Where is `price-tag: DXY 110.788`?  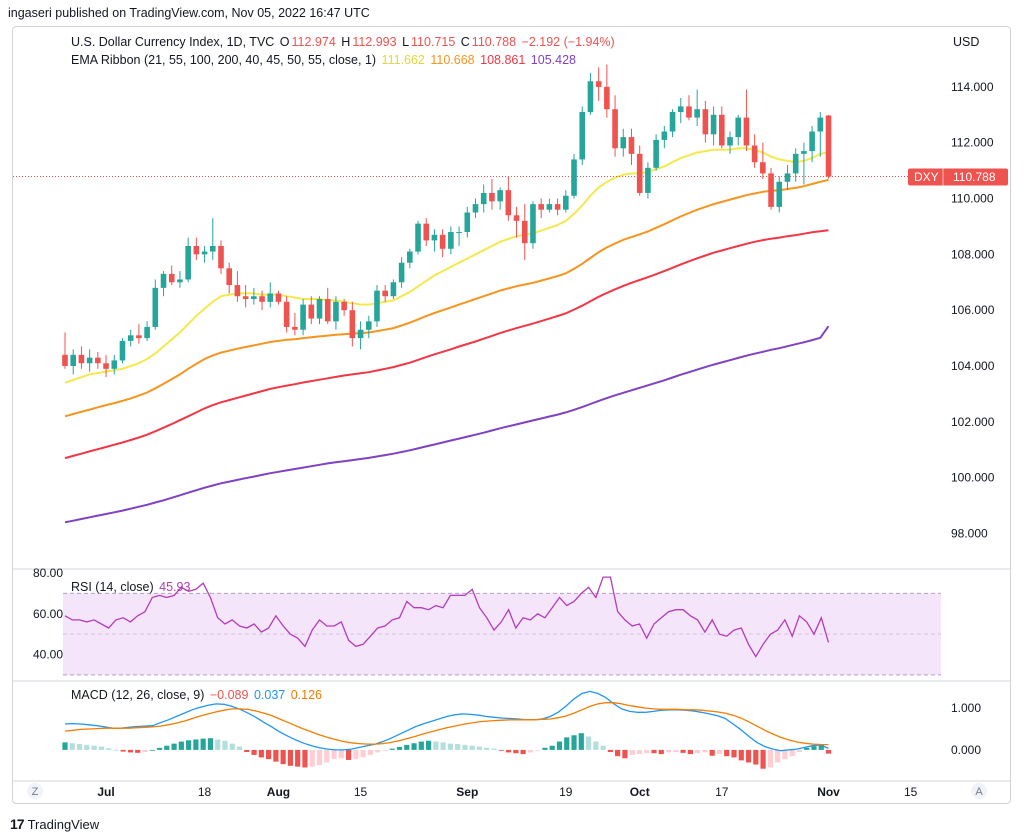
price-tag: DXY 110.788 is located at coordinates (958, 177).